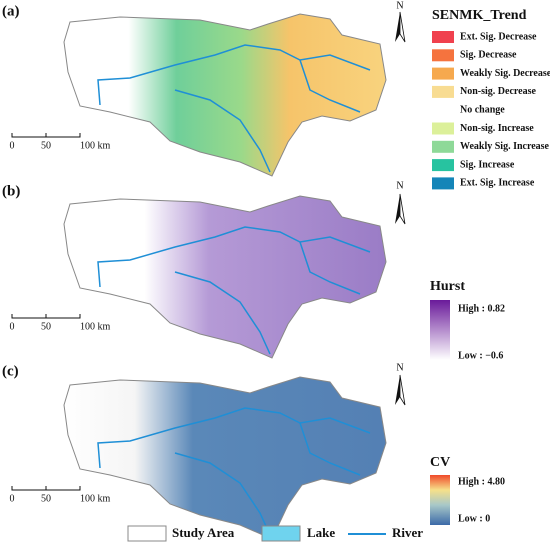  What do you see at coordinates (203, 532) in the screenshot?
I see `legend-entry: Study Area` at bounding box center [203, 532].